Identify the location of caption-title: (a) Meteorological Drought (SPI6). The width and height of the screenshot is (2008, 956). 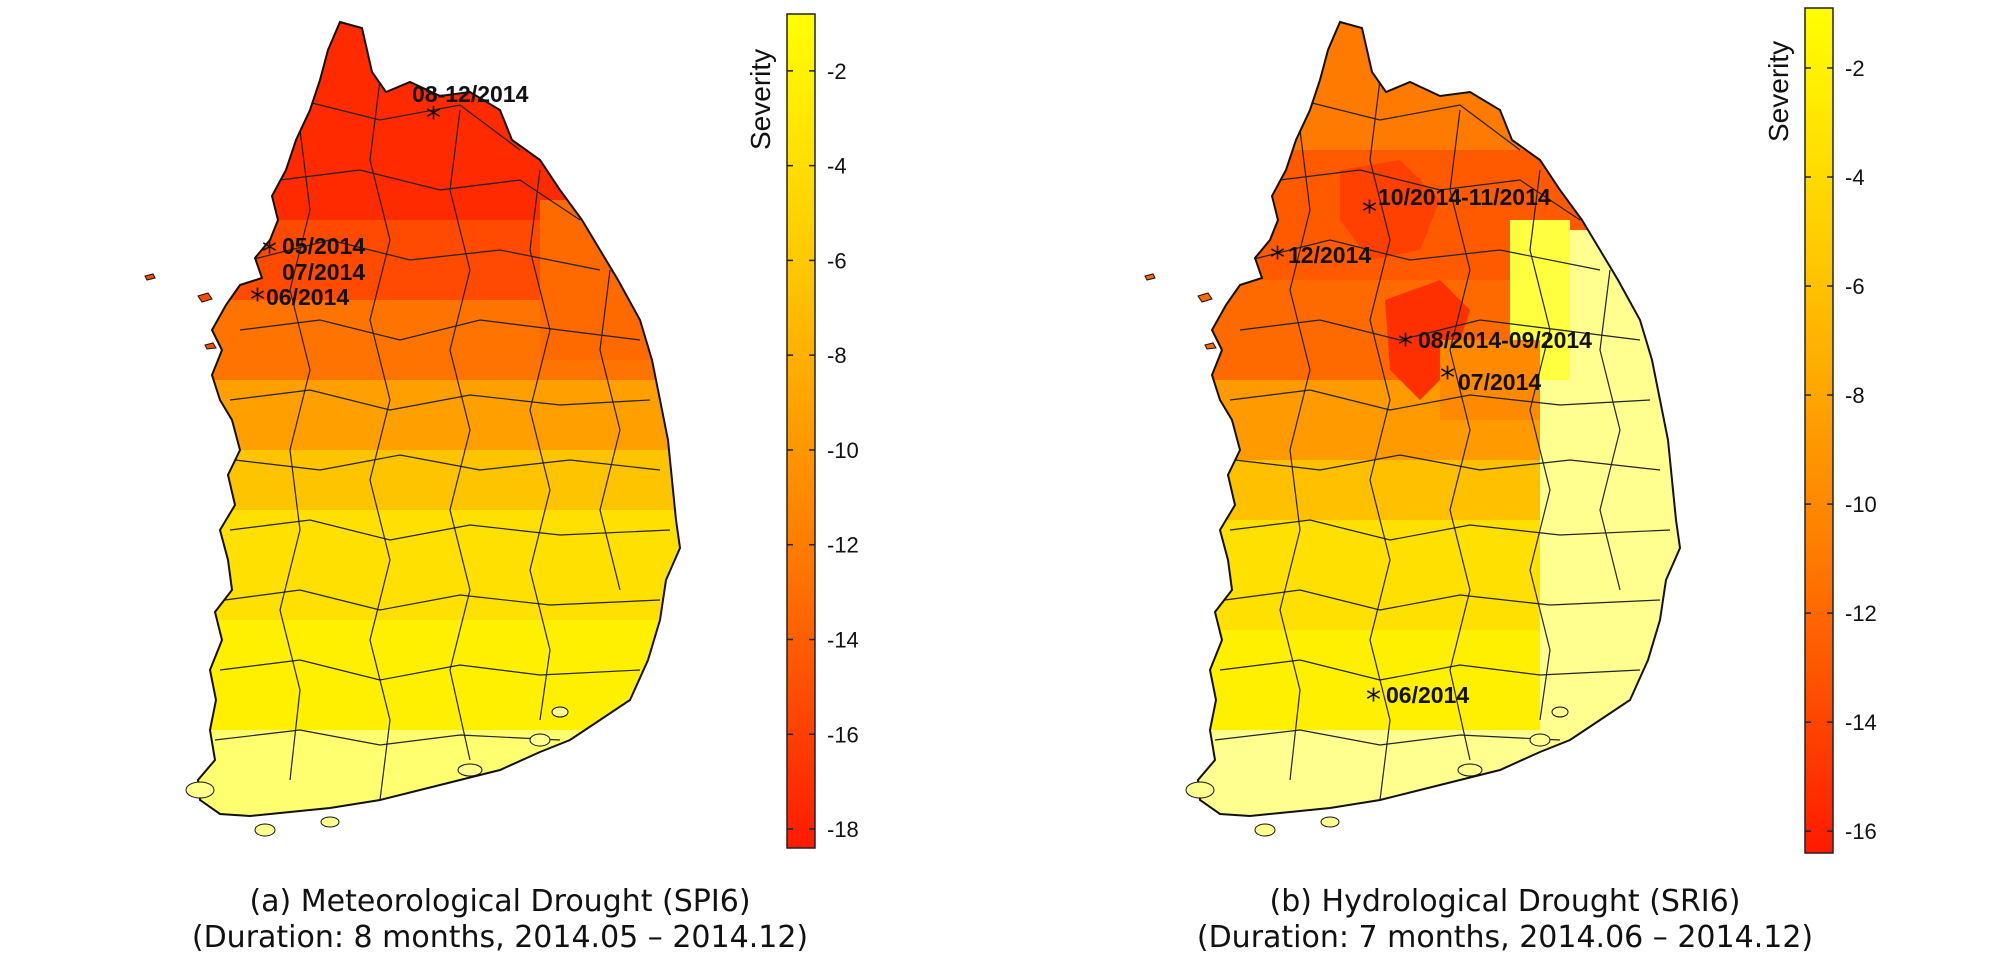
(500, 901).